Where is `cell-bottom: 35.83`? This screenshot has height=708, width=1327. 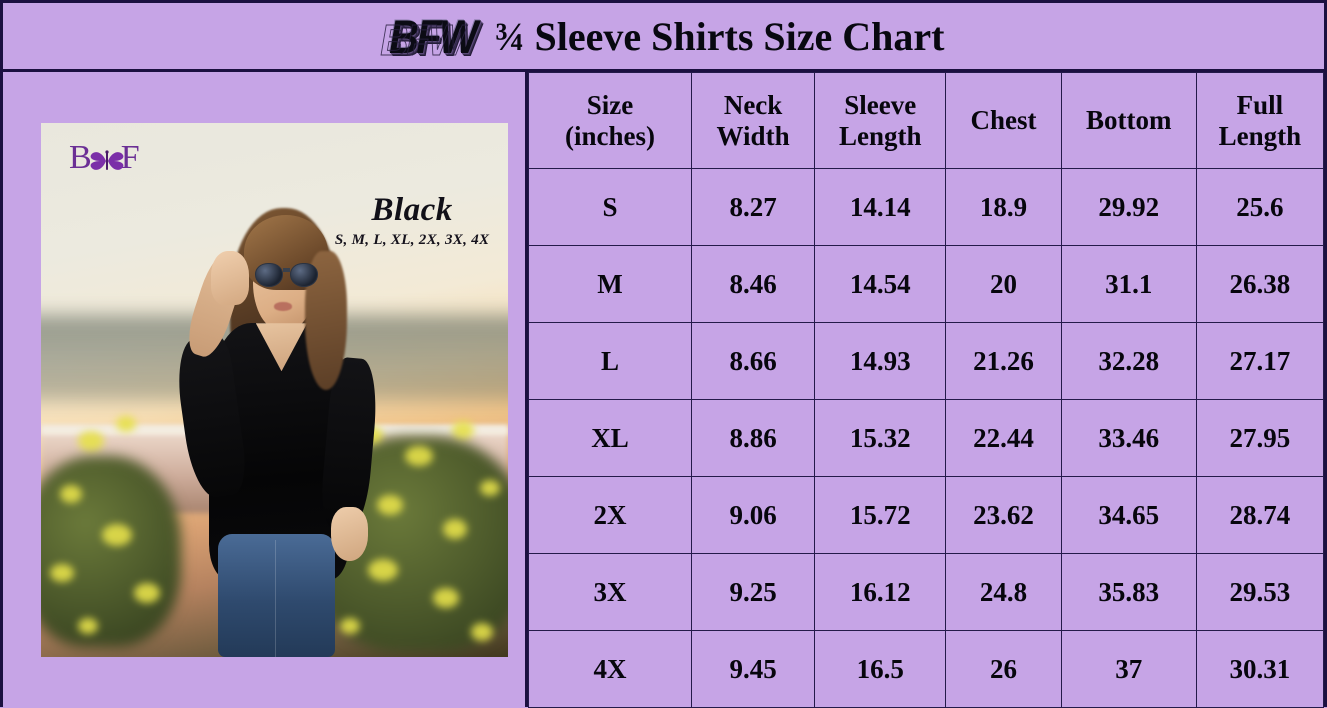
cell-bottom: 35.83 is located at coordinates (1128, 592).